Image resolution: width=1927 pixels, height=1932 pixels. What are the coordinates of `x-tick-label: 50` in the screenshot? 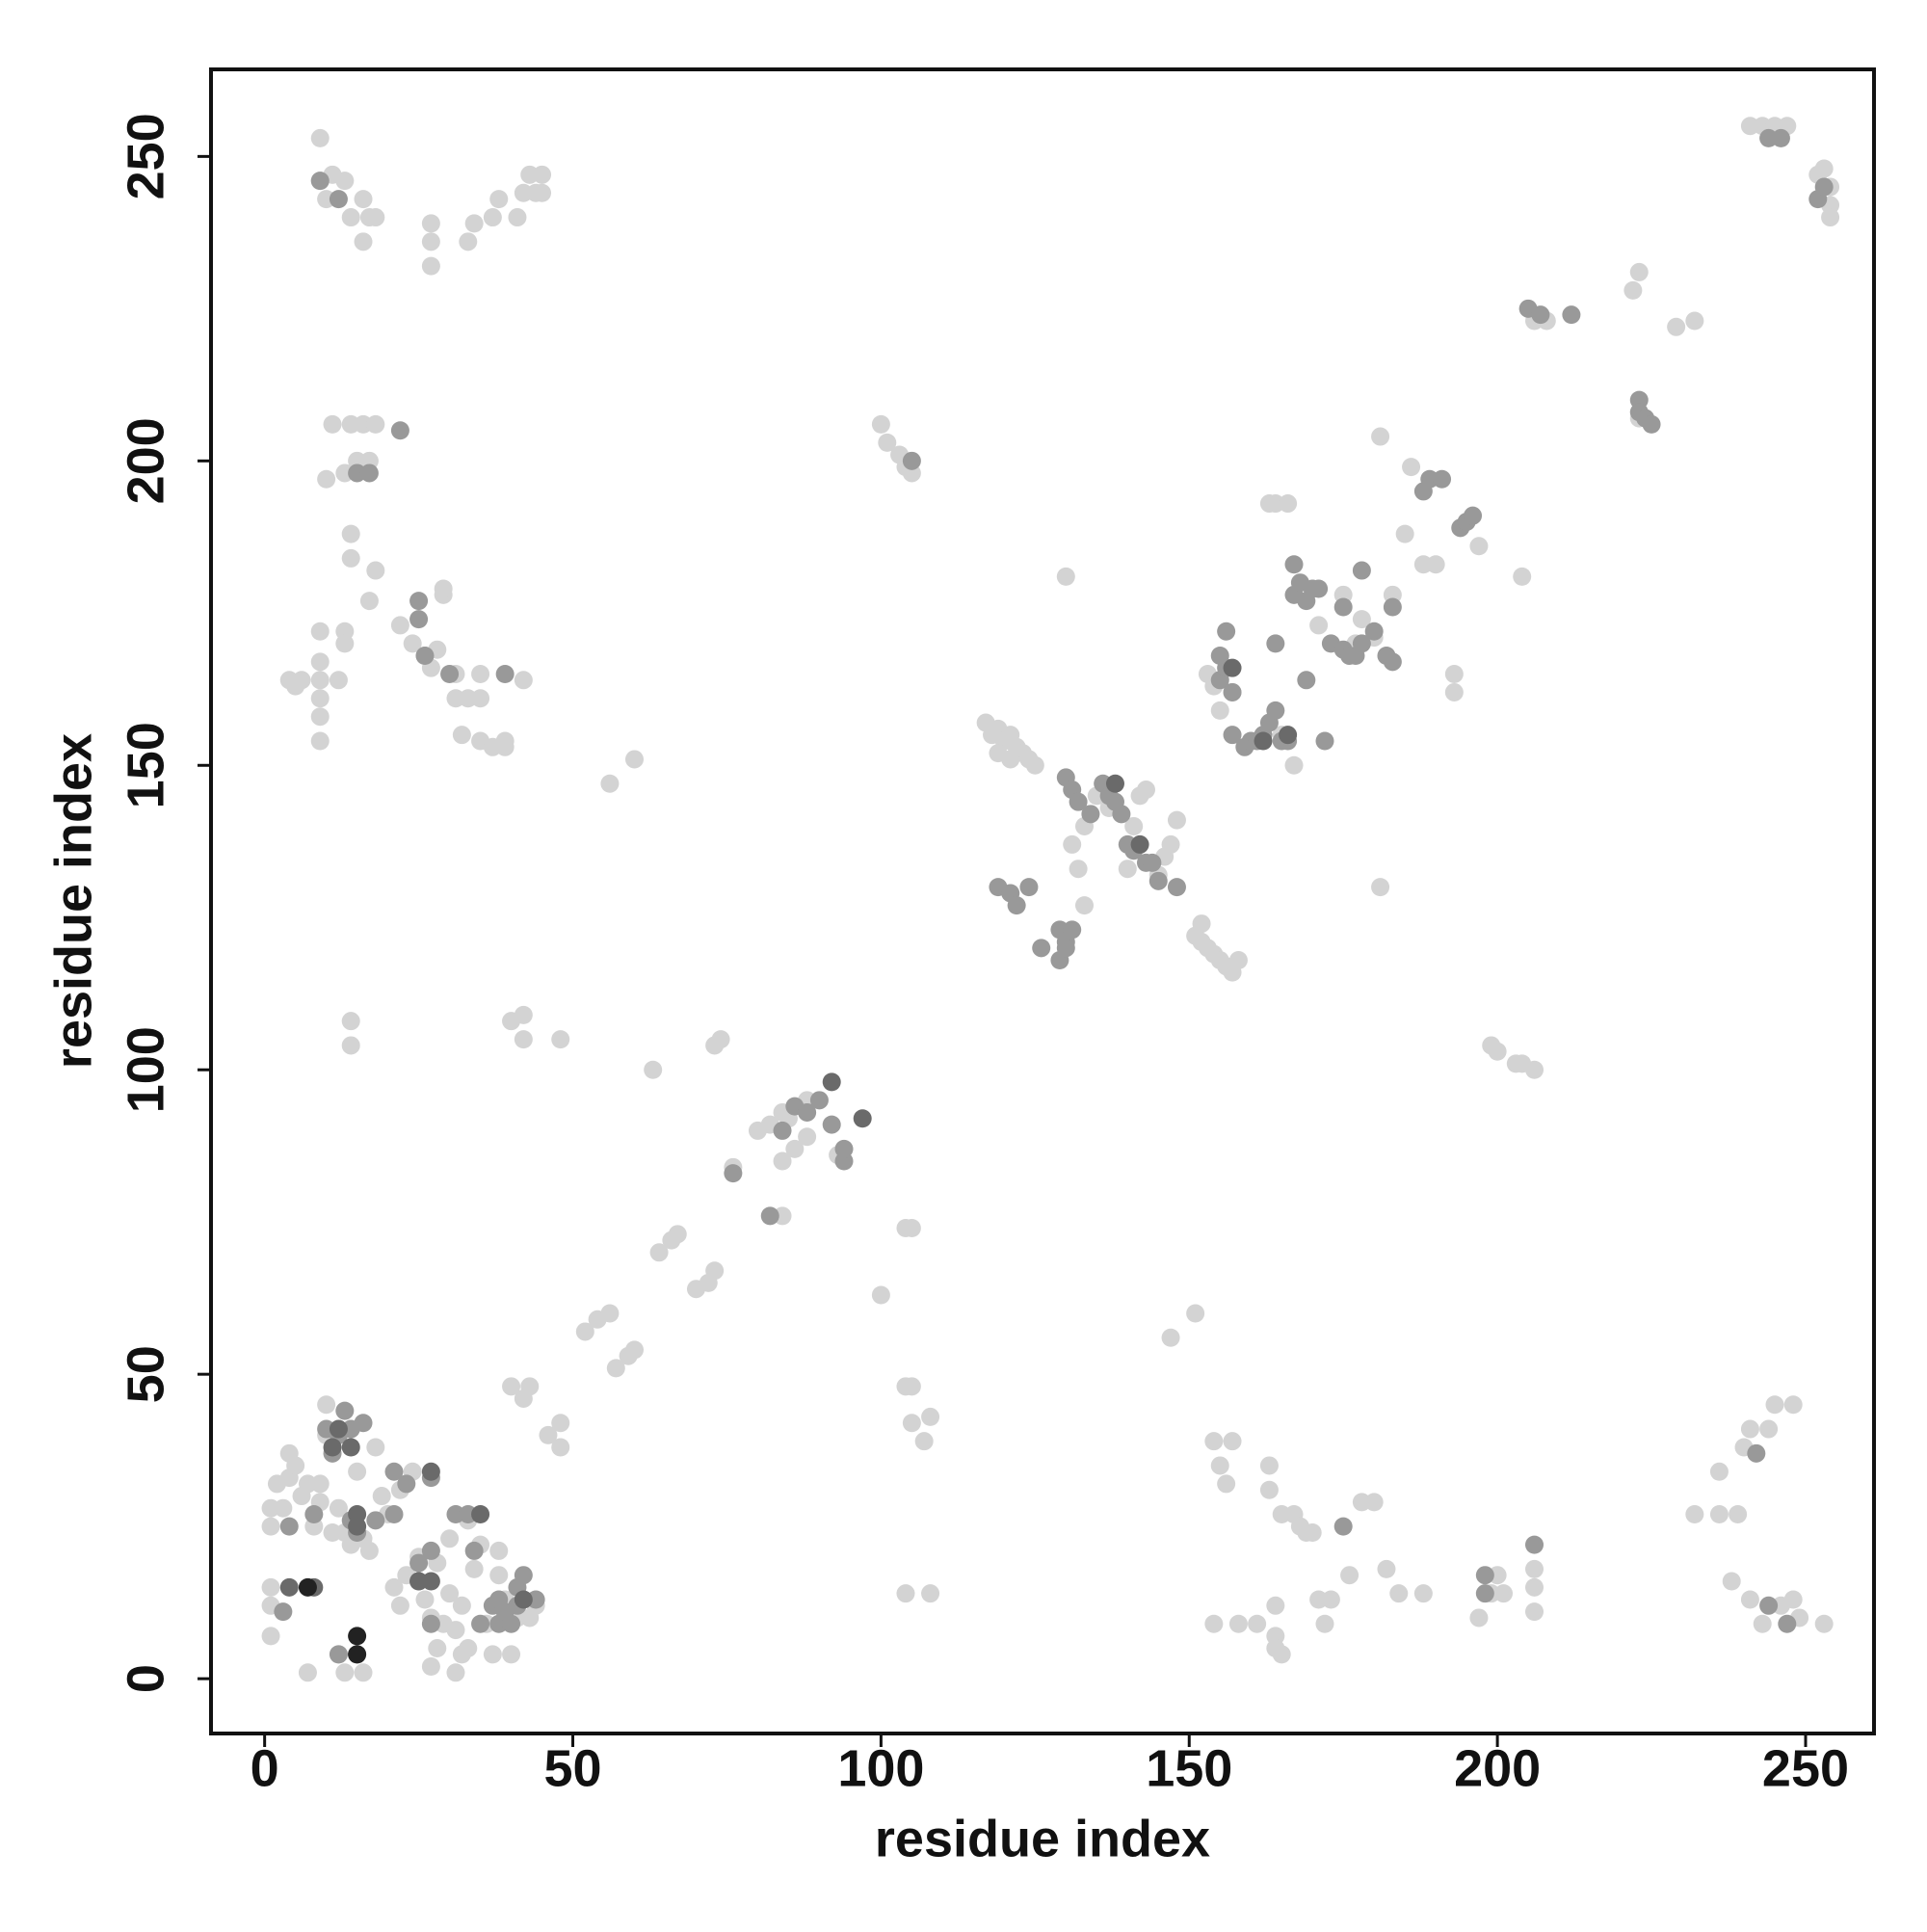 It's located at (572, 1768).